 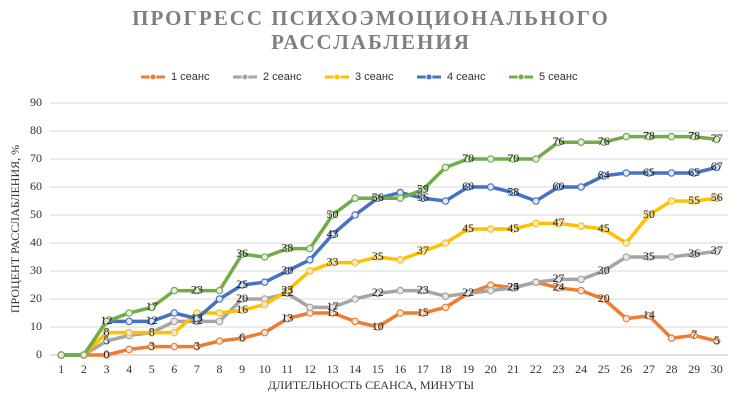 I want to click on data-label: 22, so click(x=468, y=292).